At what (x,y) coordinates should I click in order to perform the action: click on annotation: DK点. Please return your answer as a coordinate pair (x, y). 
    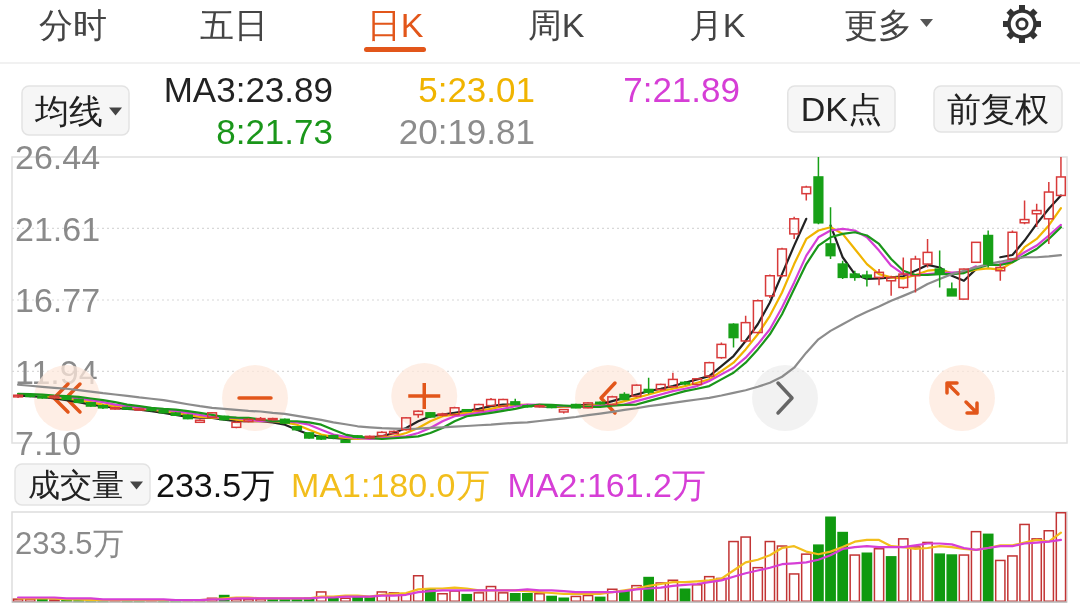
    Looking at the image, I should click on (841, 109).